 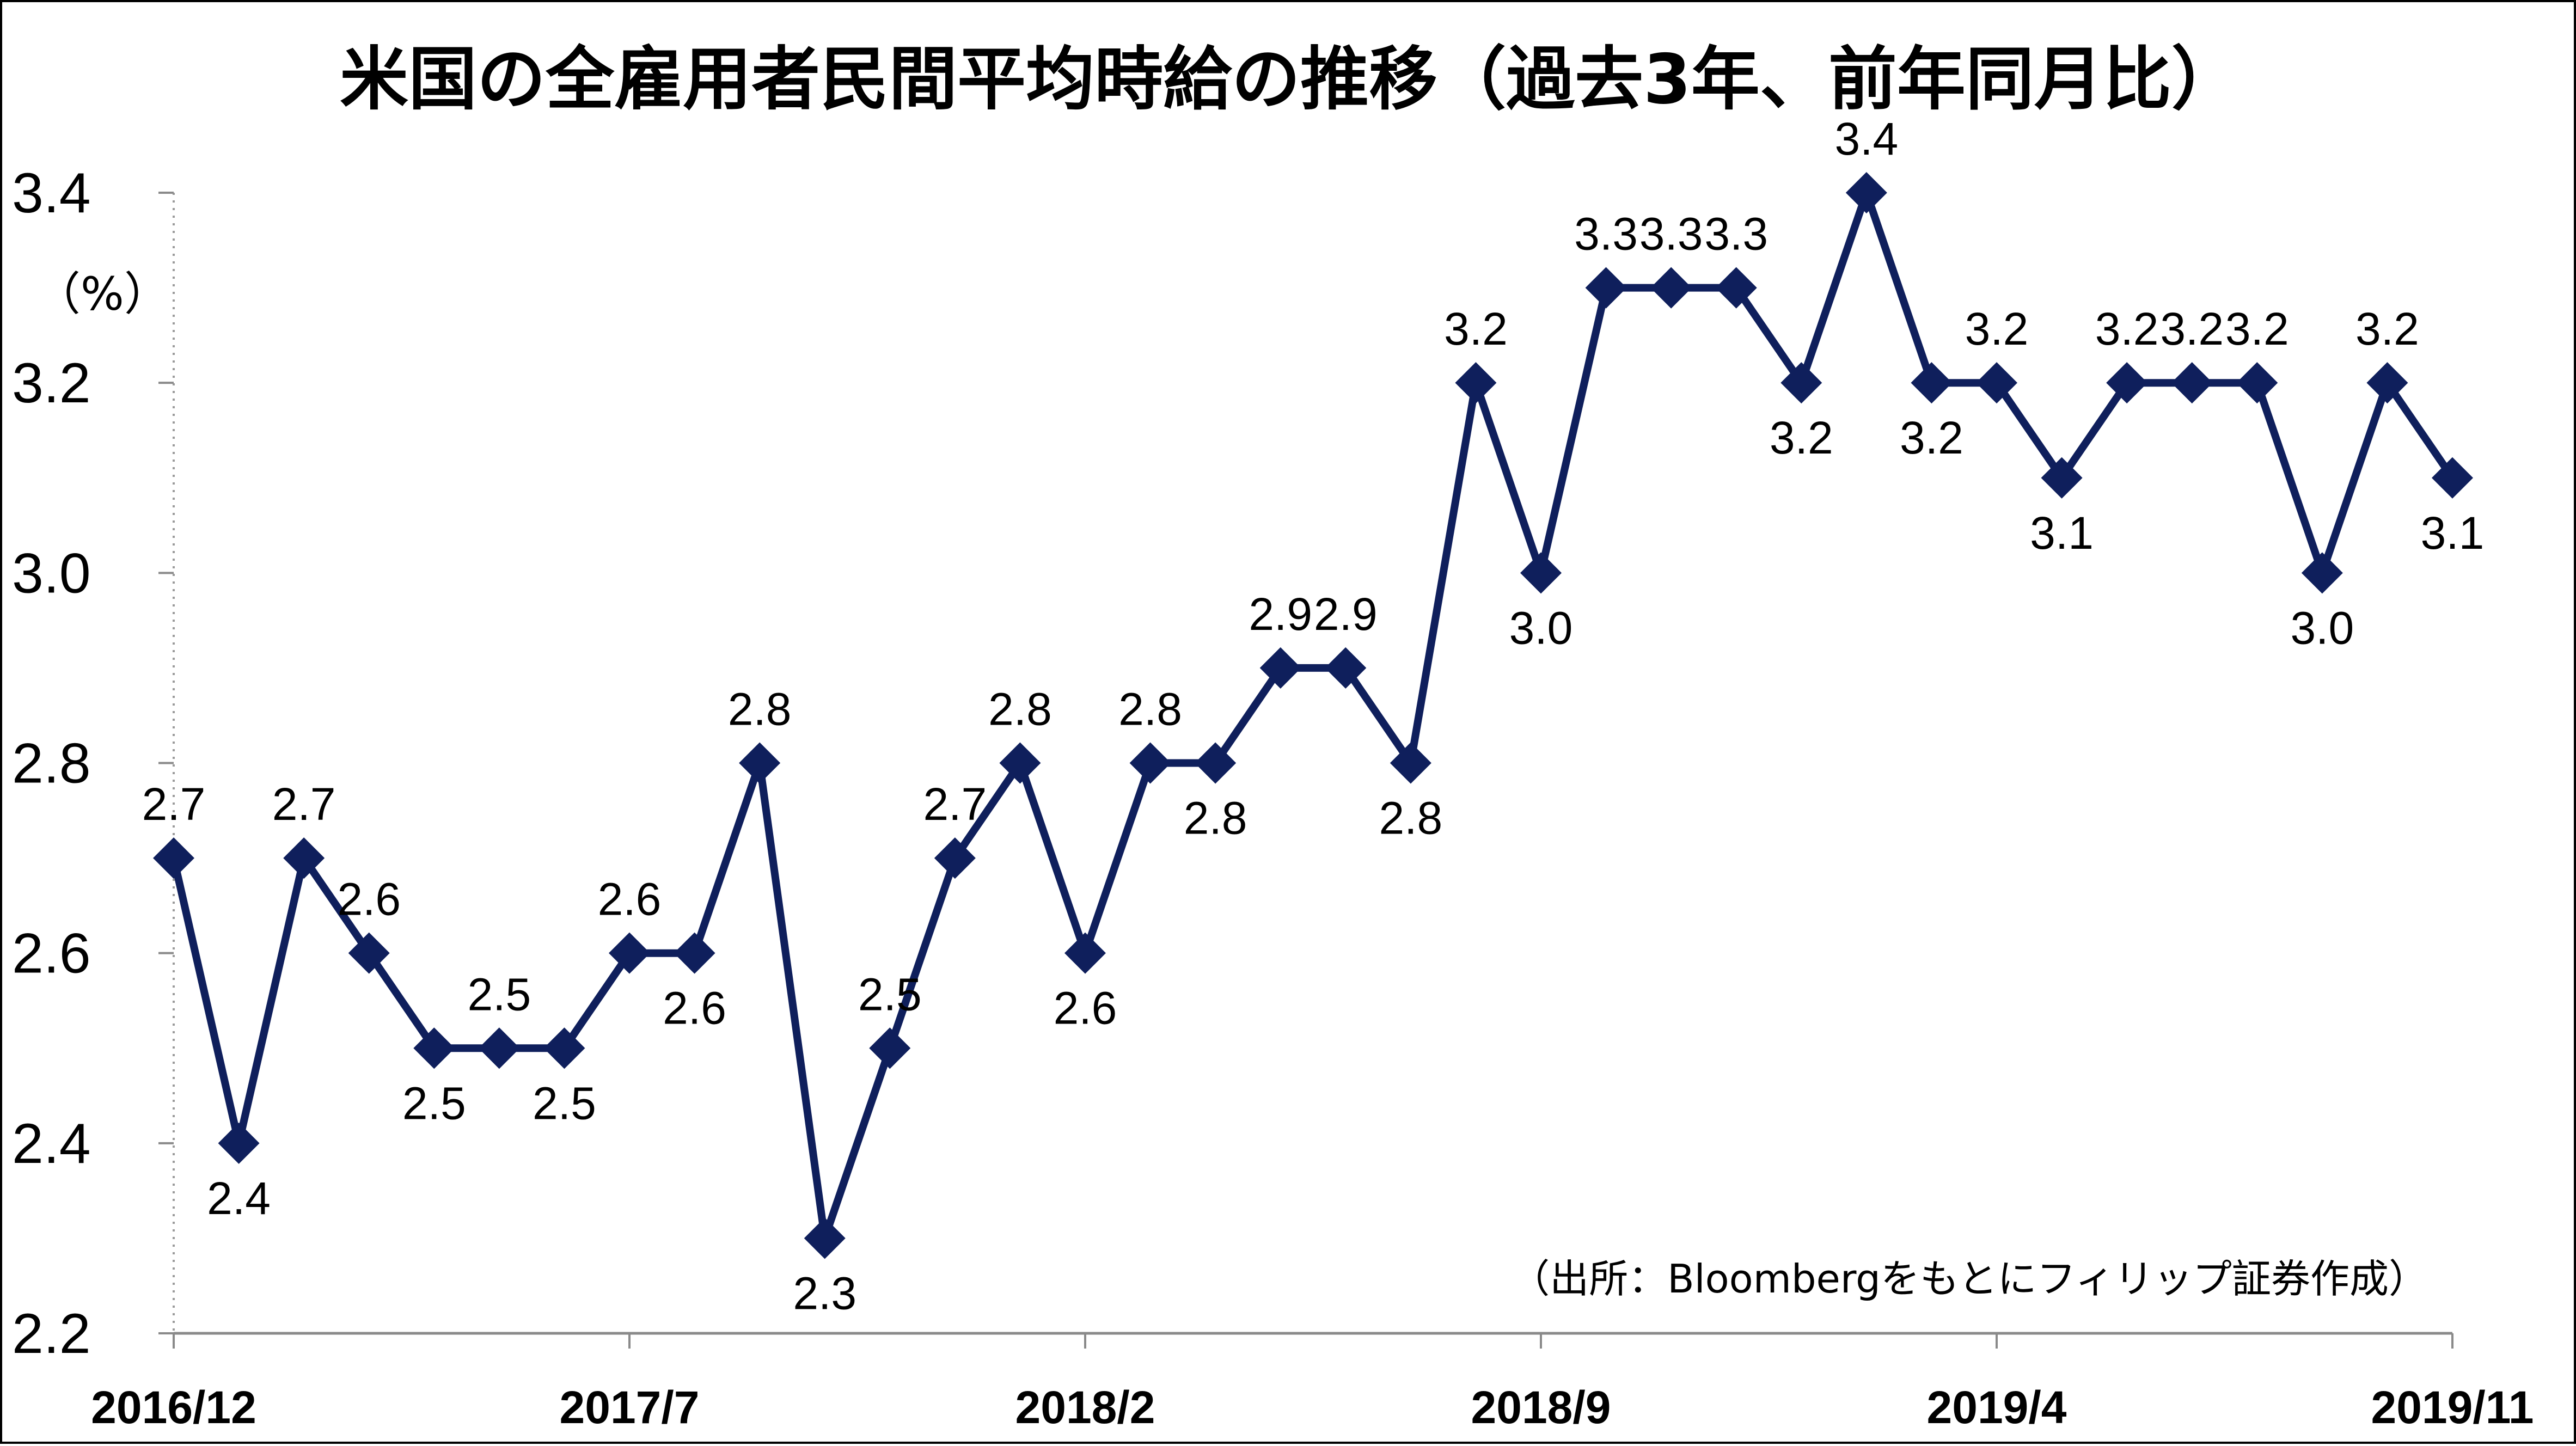 I want to click on x-tick-label: 2017/7, so click(x=630, y=1407).